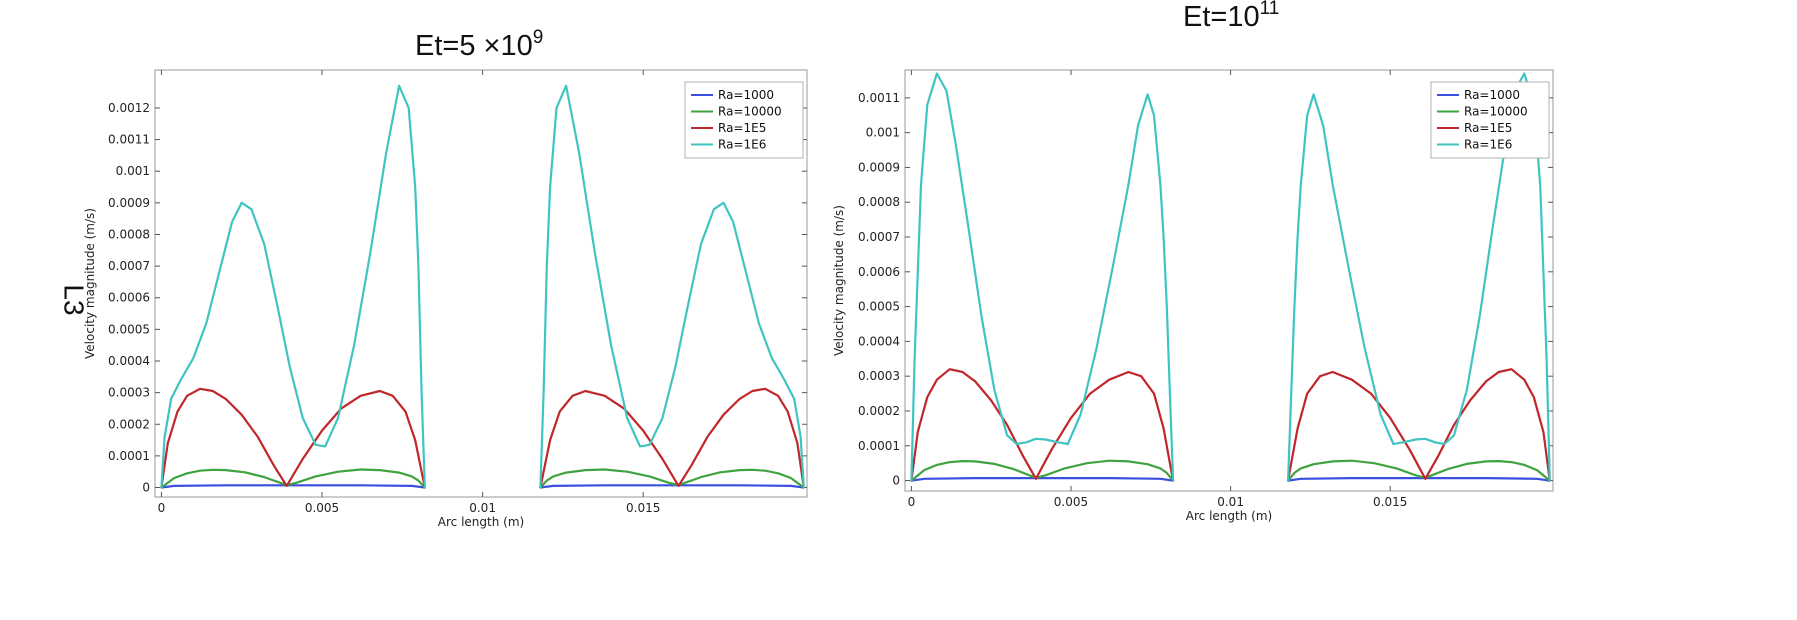 This screenshot has height=620, width=1797. Describe the element at coordinates (1270, 9) in the screenshot. I see `panel-title-right-exponent: 11` at that location.